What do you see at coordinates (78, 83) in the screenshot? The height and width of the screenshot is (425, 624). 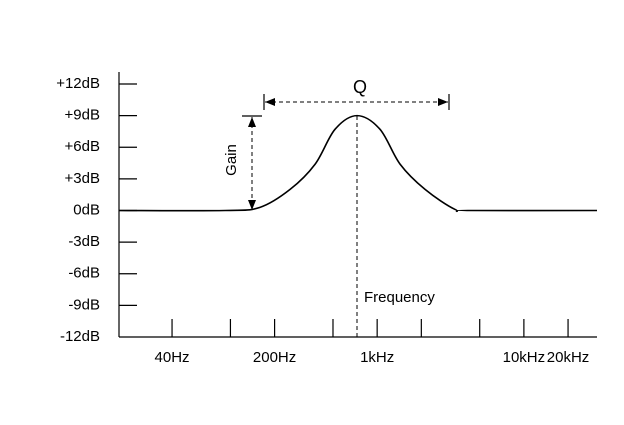 I see `y-tick-label: +12dB` at bounding box center [78, 83].